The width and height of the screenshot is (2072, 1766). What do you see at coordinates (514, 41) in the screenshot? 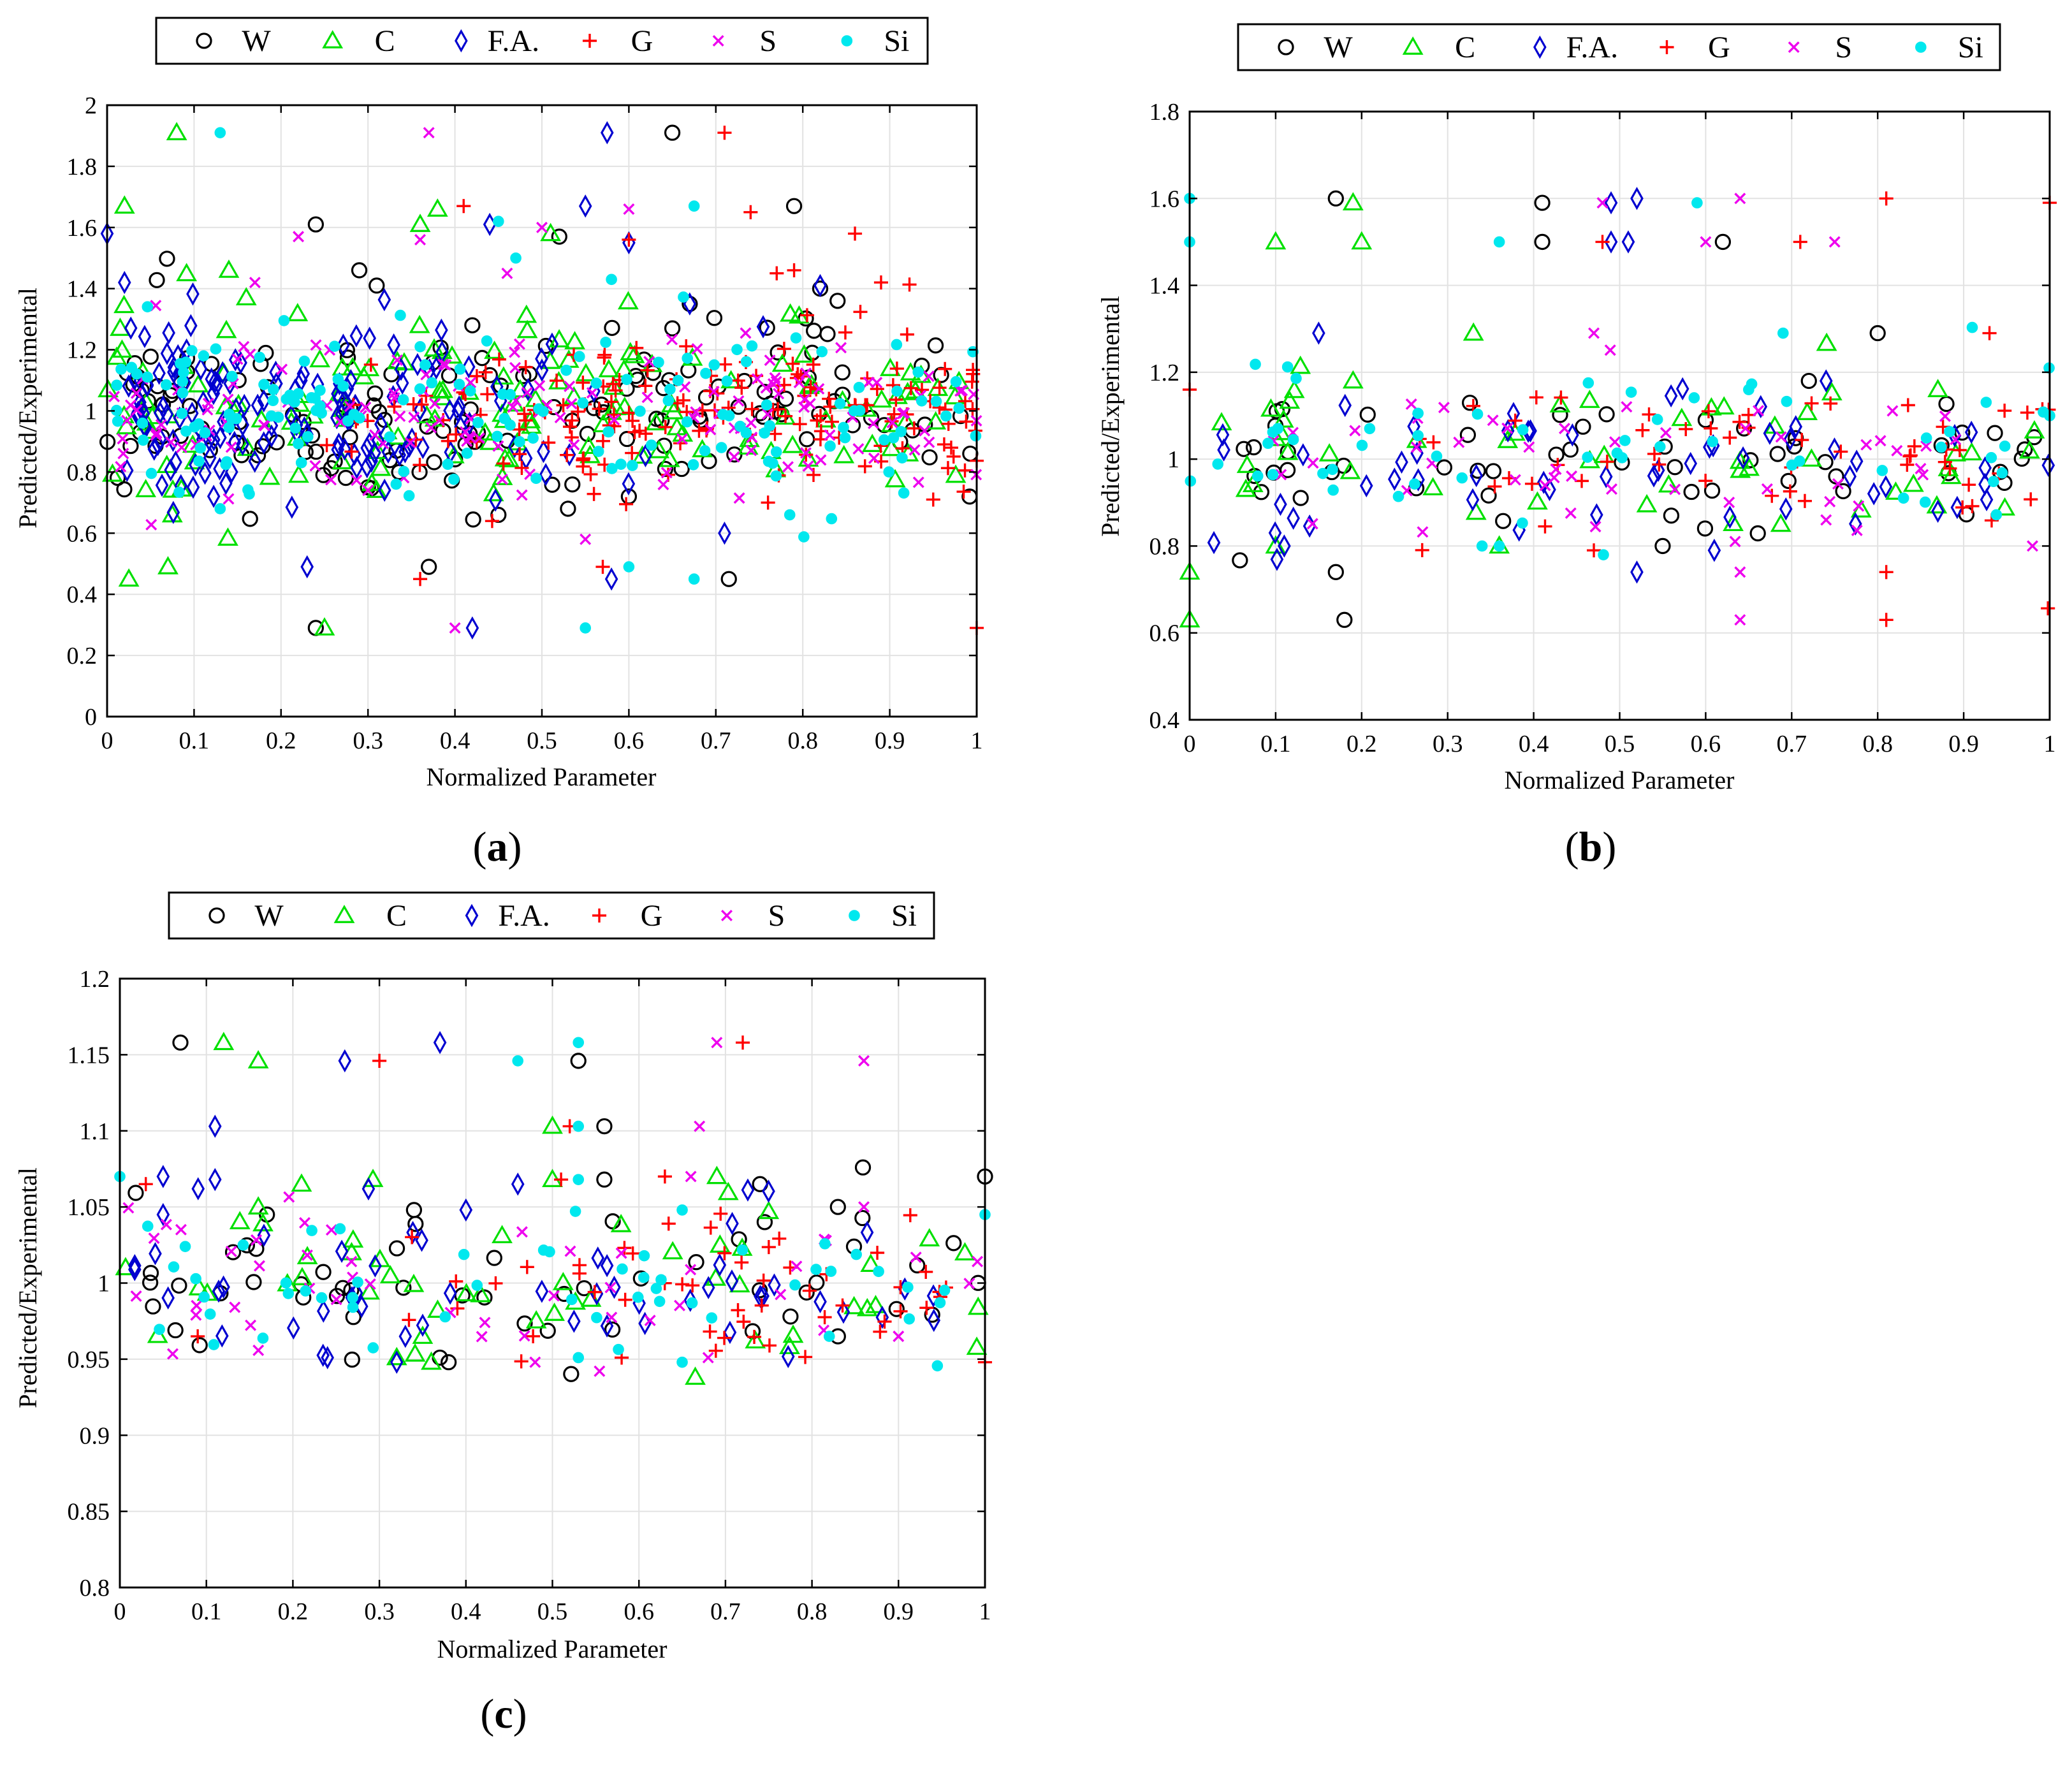
I see `legend-label-F.A.: F.A.` at bounding box center [514, 41].